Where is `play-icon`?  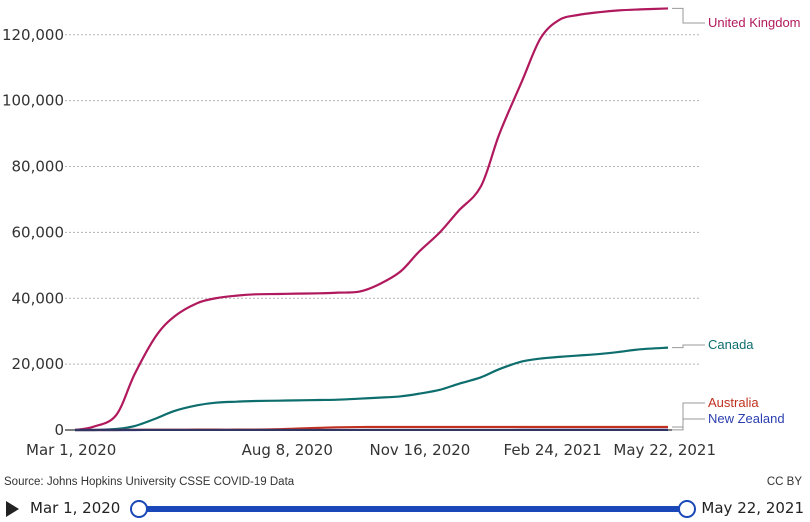
play-icon is located at coordinates (12, 509).